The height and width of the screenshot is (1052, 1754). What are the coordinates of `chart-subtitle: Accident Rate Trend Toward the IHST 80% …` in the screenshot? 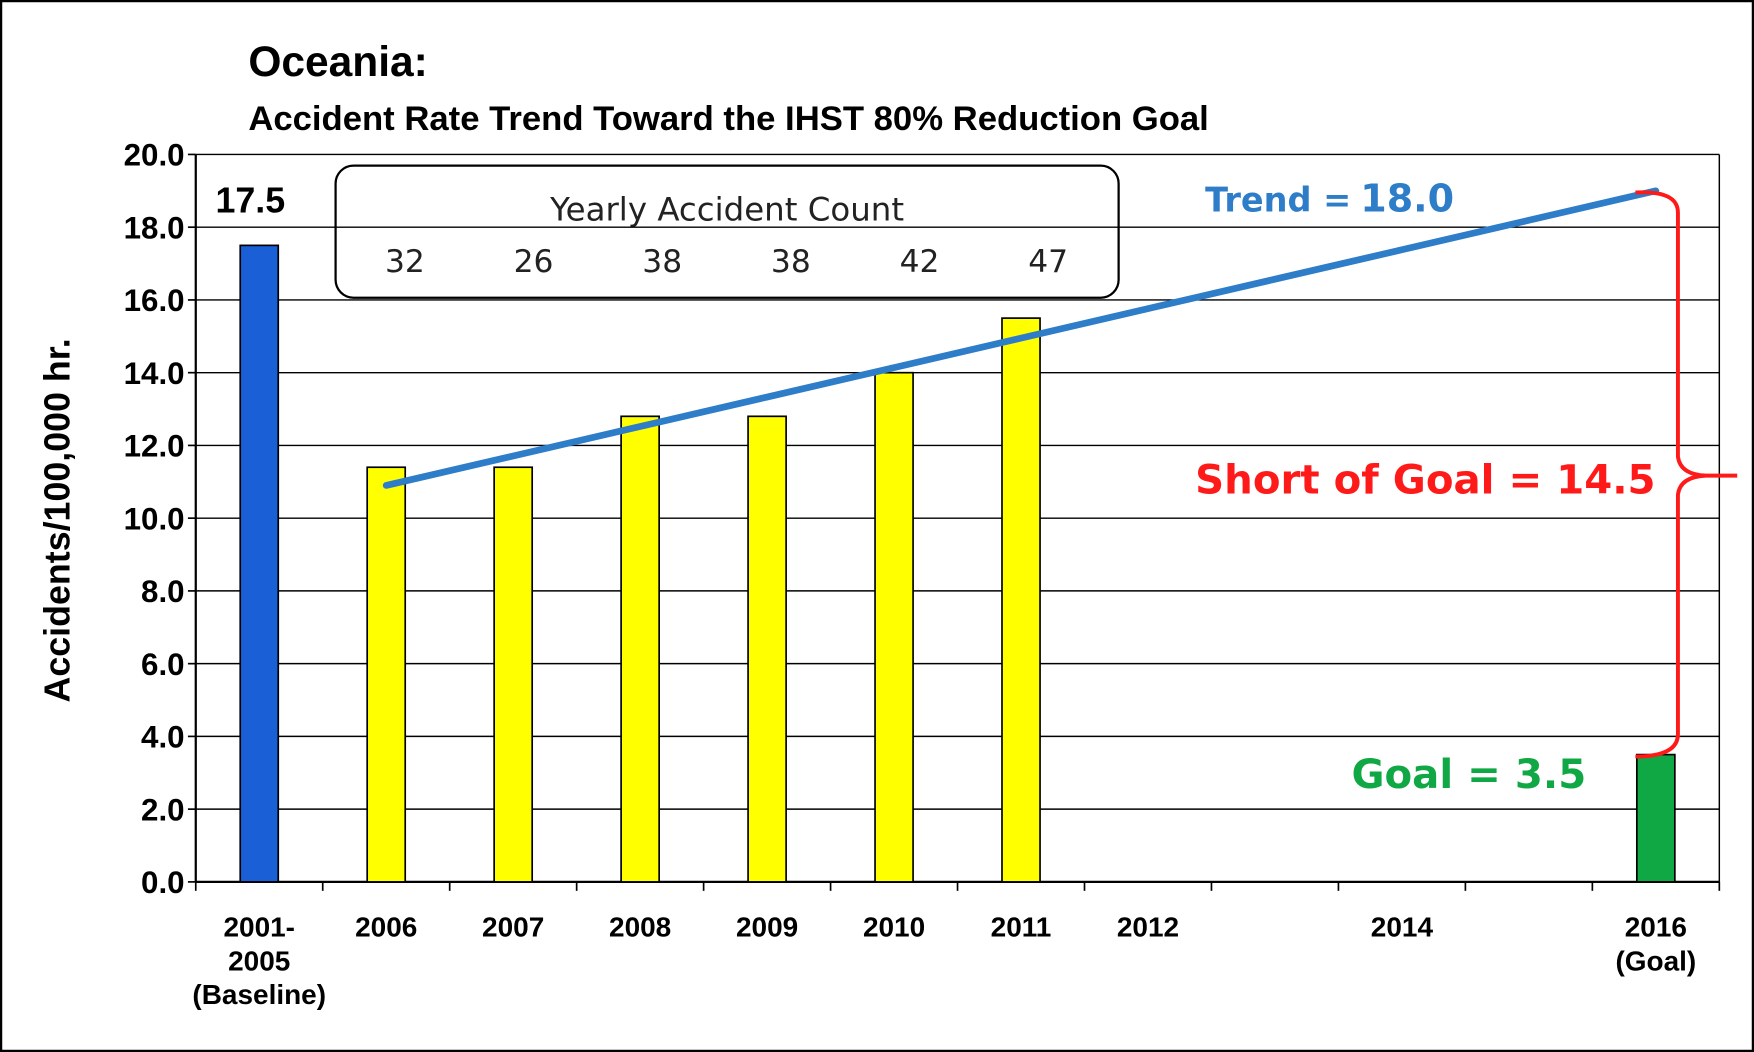 It's located at (728, 119).